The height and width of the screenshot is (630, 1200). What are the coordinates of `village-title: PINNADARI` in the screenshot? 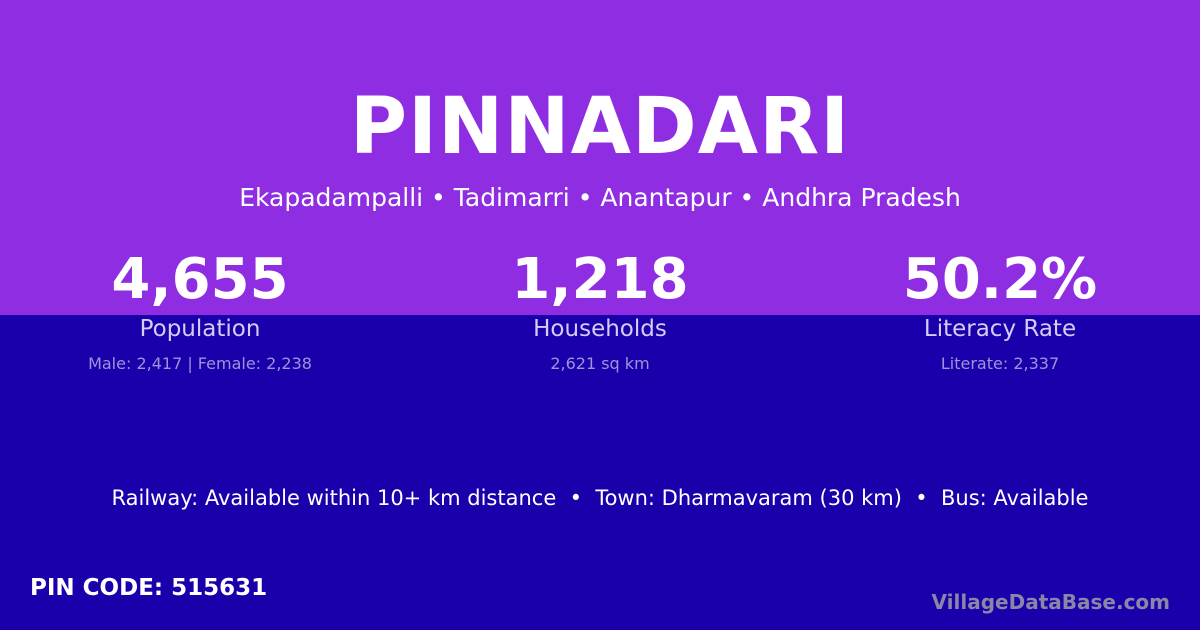 It's located at (600, 127).